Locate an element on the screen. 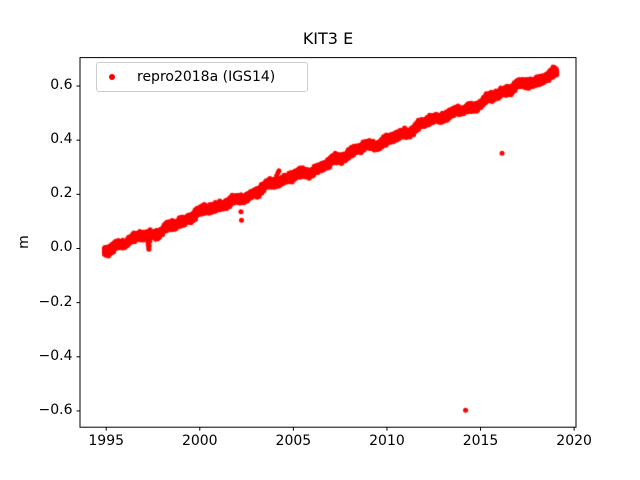  x-tick-label: 2015 is located at coordinates (480, 441).